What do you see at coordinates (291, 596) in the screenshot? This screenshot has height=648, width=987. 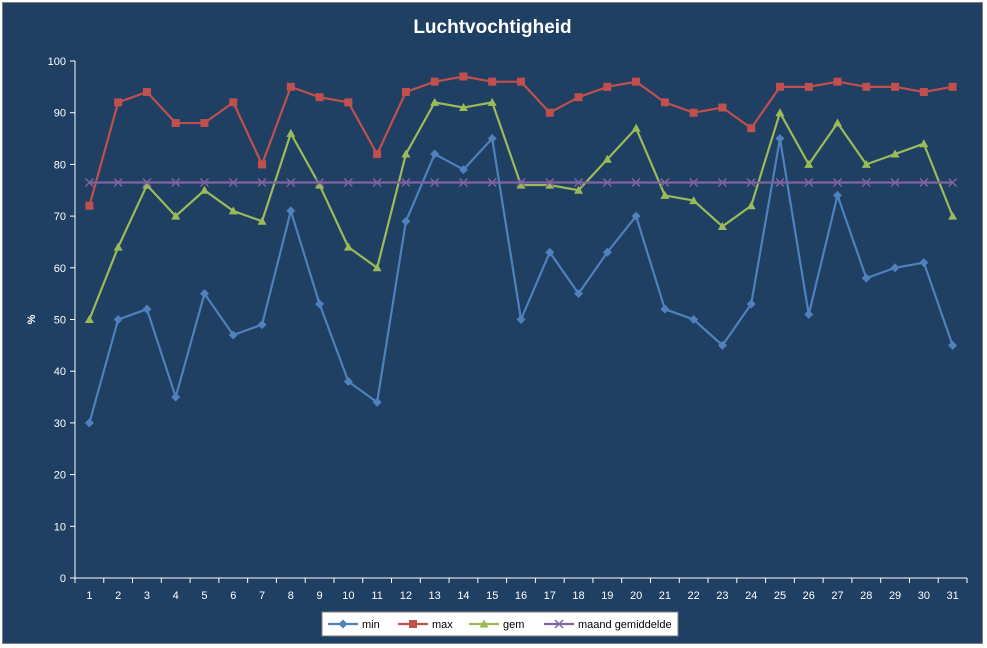 I see `x-tick-label: 8` at bounding box center [291, 596].